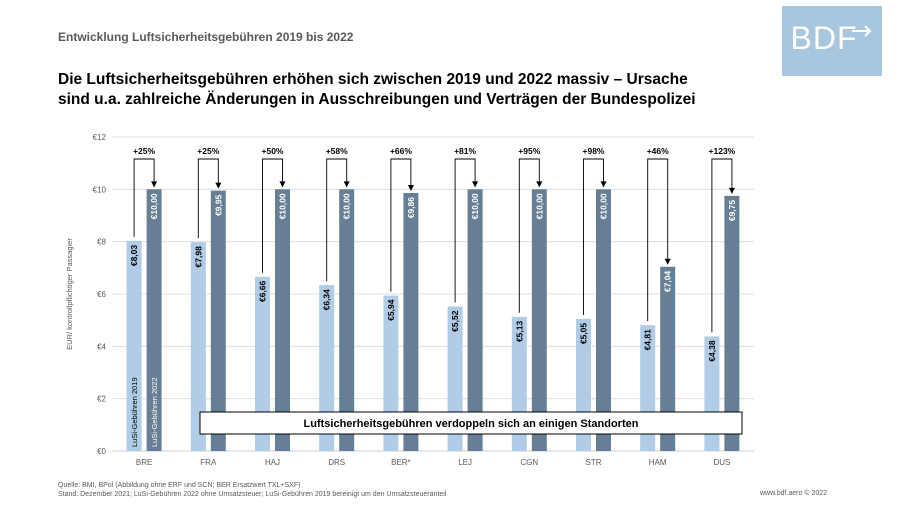  What do you see at coordinates (154, 412) in the screenshot?
I see `legend-2022: LuSi-Gebühren 2022` at bounding box center [154, 412].